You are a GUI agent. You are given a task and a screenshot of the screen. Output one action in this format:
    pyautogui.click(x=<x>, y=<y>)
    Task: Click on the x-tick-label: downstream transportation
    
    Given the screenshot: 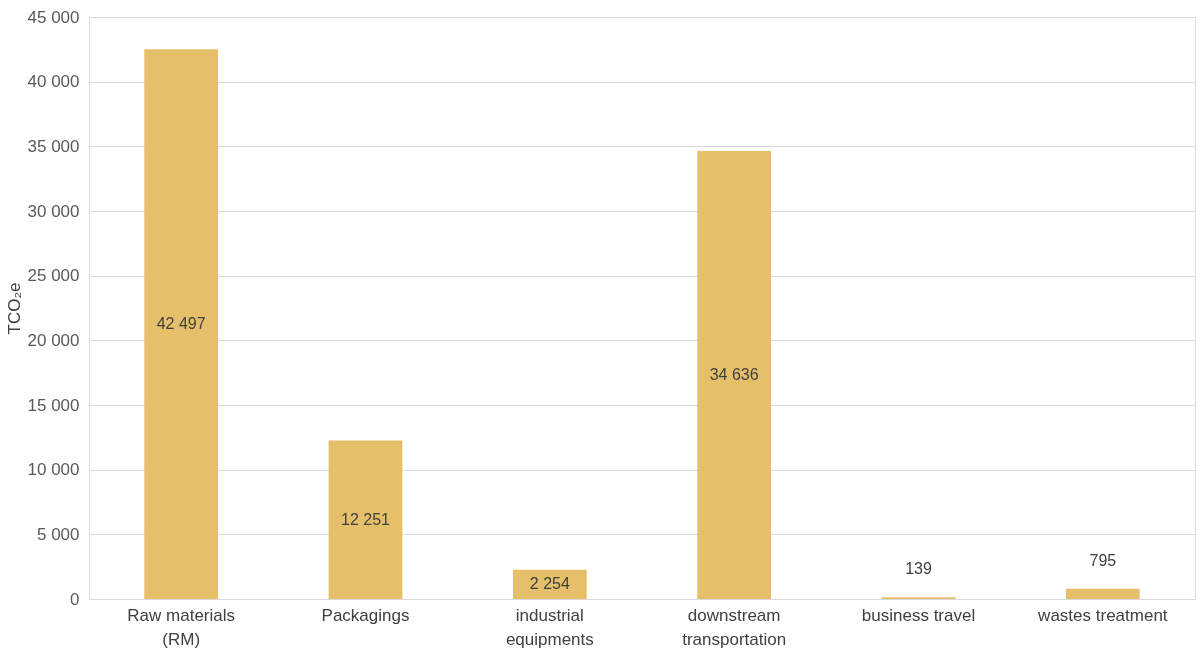 What is the action you would take?
    pyautogui.click(x=734, y=627)
    